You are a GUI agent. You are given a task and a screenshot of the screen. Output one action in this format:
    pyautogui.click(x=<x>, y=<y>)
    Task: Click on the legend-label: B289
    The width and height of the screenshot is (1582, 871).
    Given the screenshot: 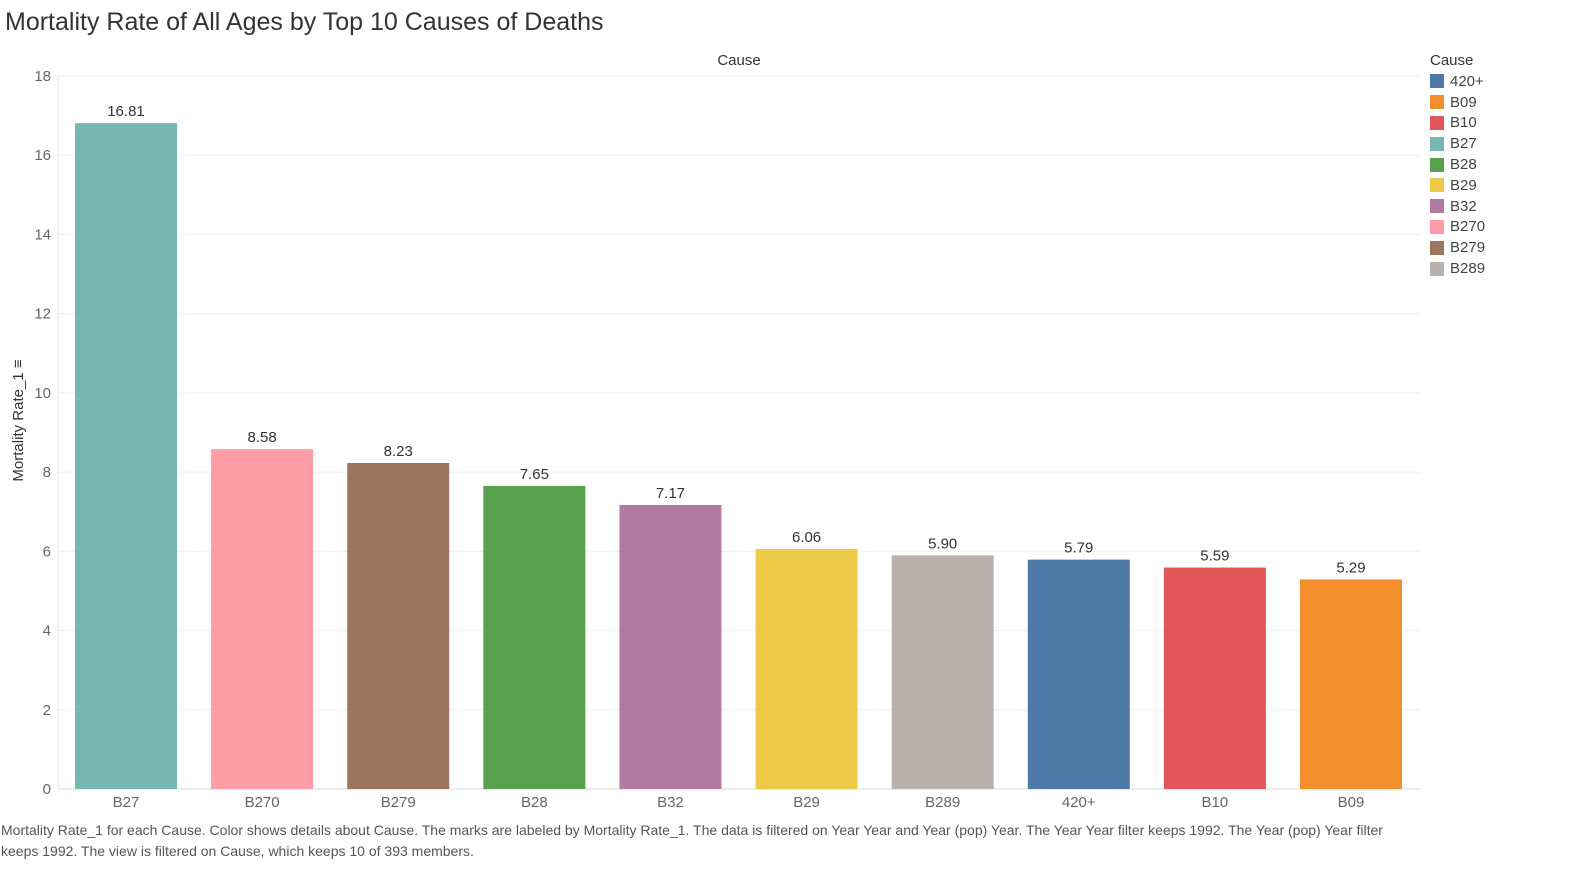 What is the action you would take?
    pyautogui.click(x=1468, y=269)
    